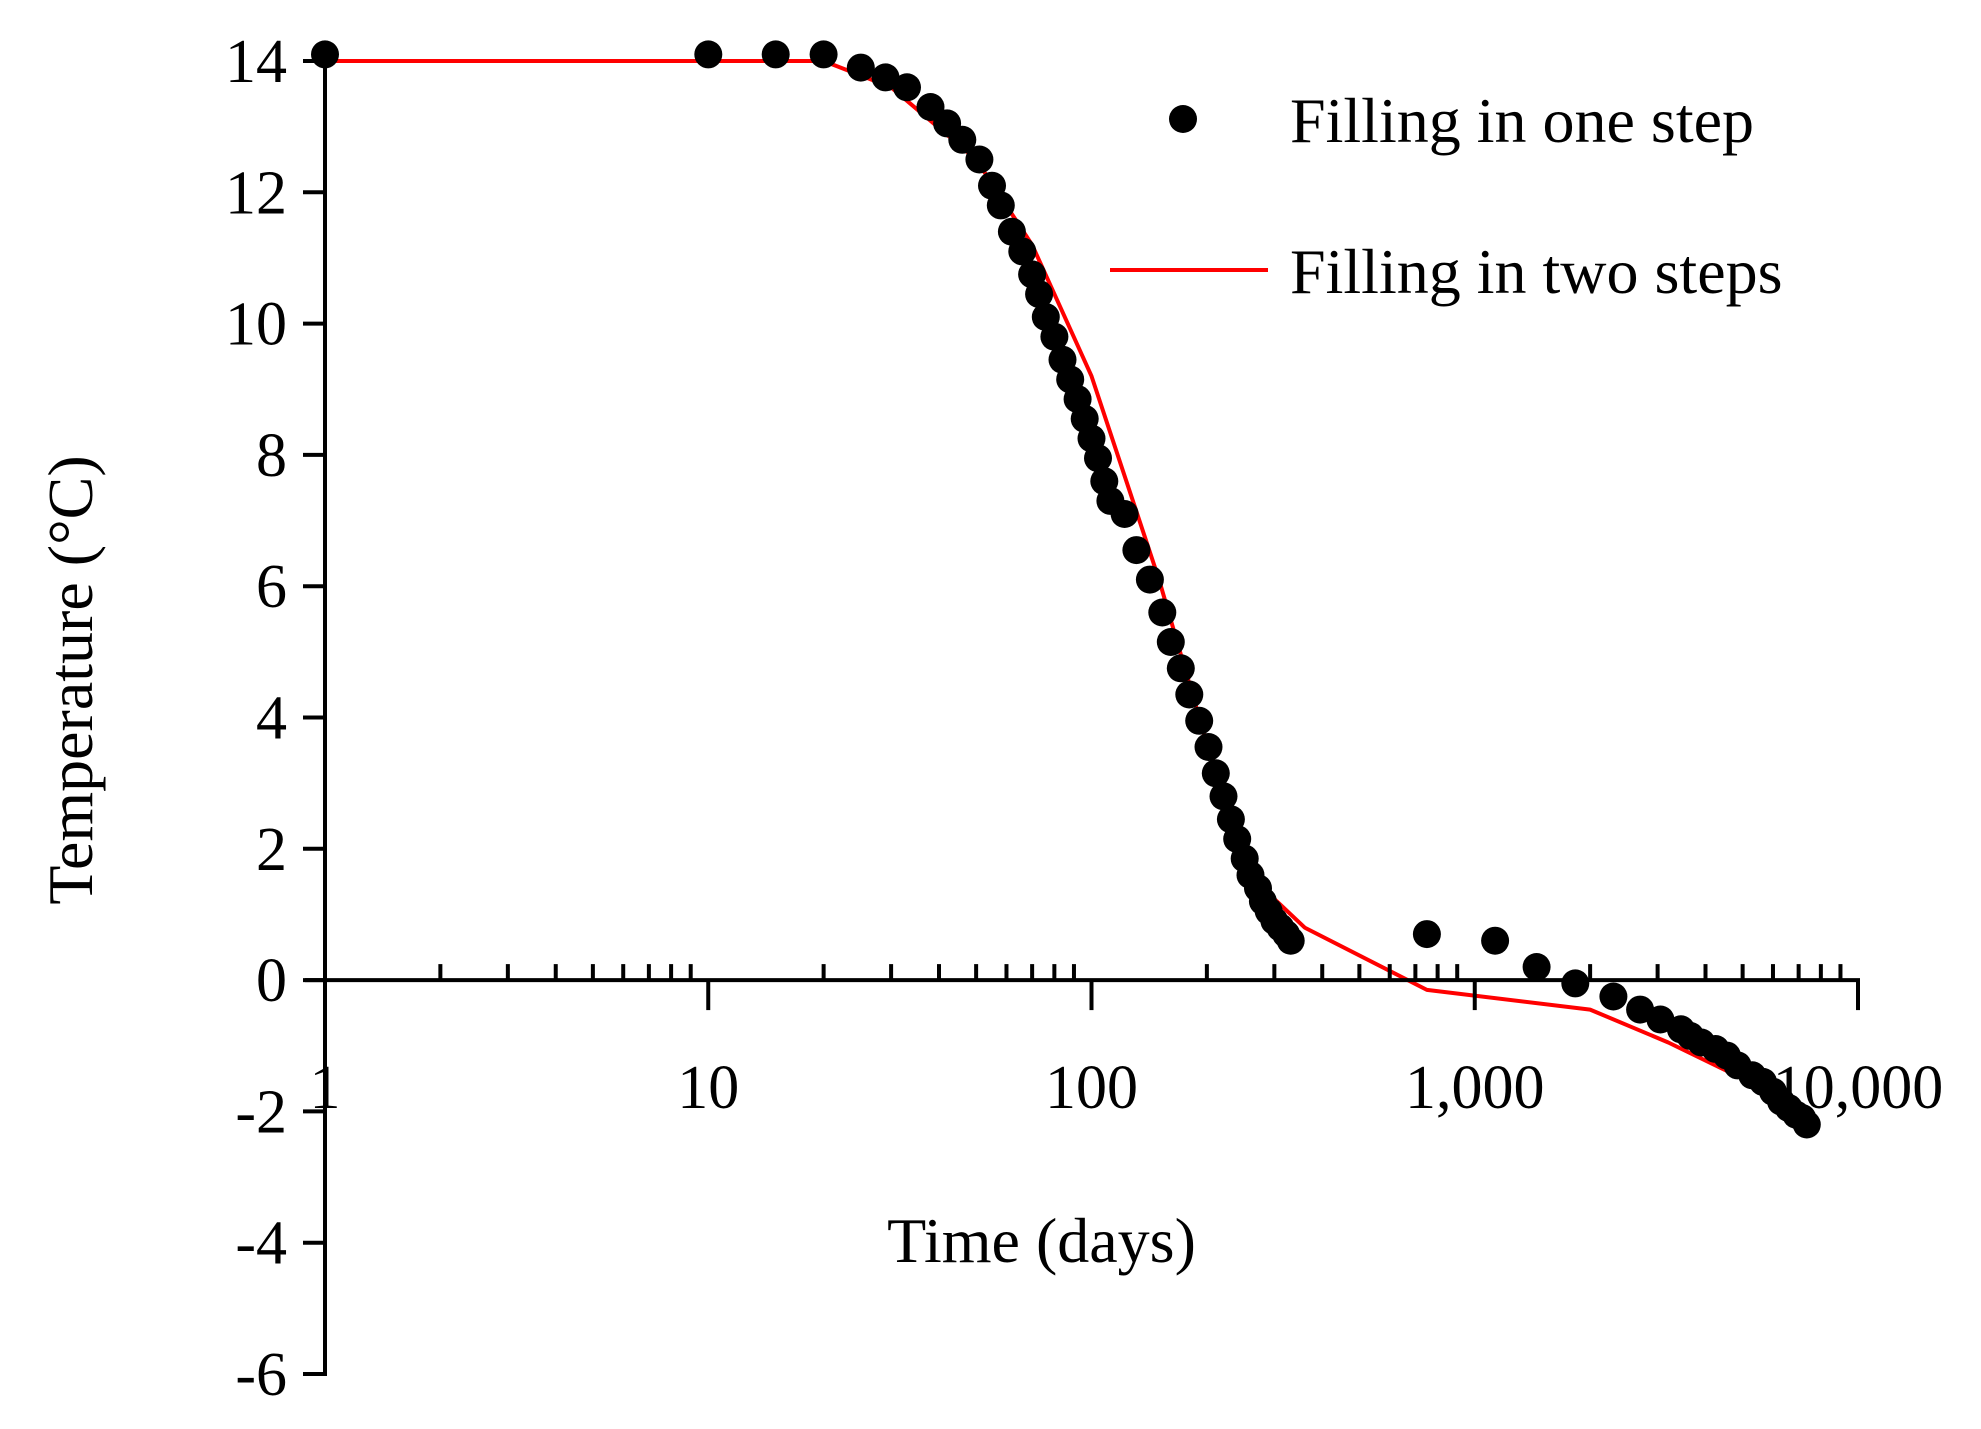  What do you see at coordinates (261, 1375) in the screenshot?
I see `y-tick-label: -6` at bounding box center [261, 1375].